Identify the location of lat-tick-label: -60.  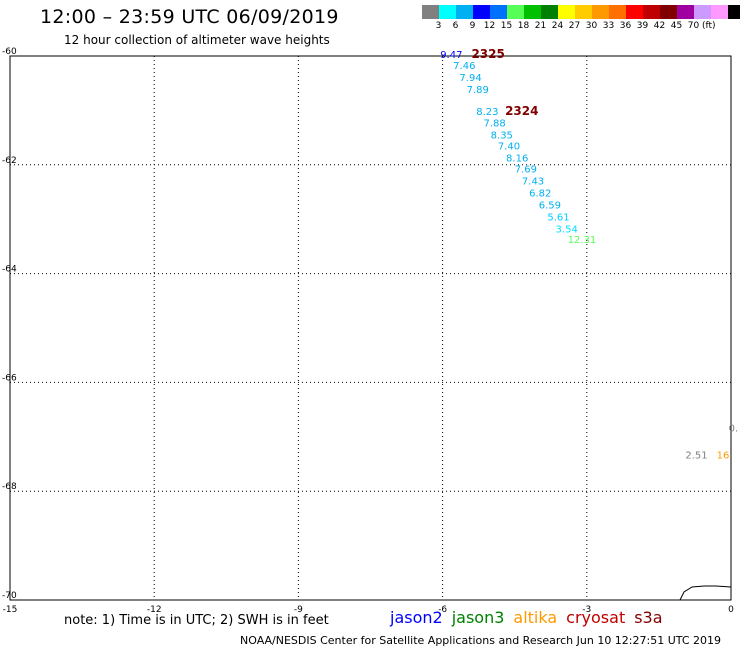
(9, 52).